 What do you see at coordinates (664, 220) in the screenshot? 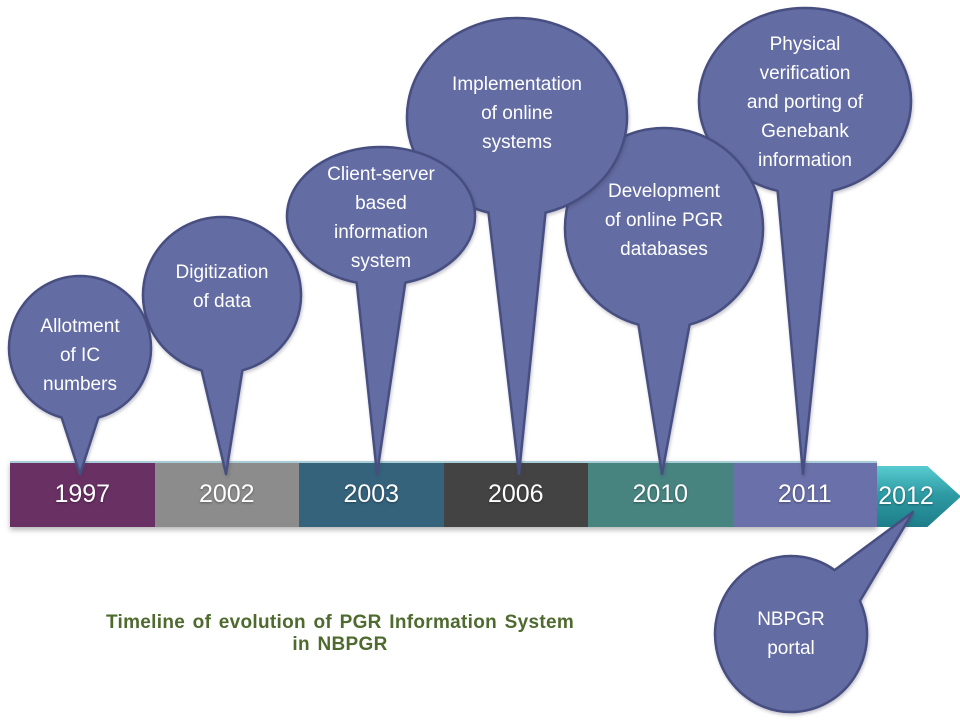
I see `balloon-label-development-pgr: Development of online PGR databases` at bounding box center [664, 220].